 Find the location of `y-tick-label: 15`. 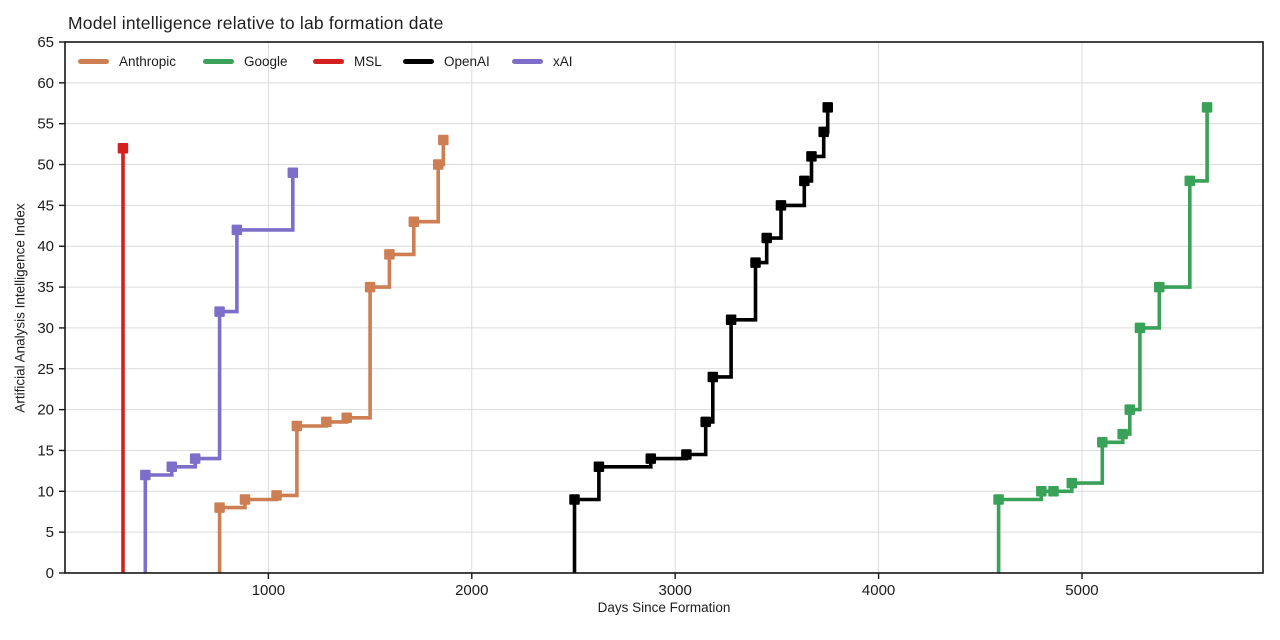

y-tick-label: 15 is located at coordinates (45, 450).